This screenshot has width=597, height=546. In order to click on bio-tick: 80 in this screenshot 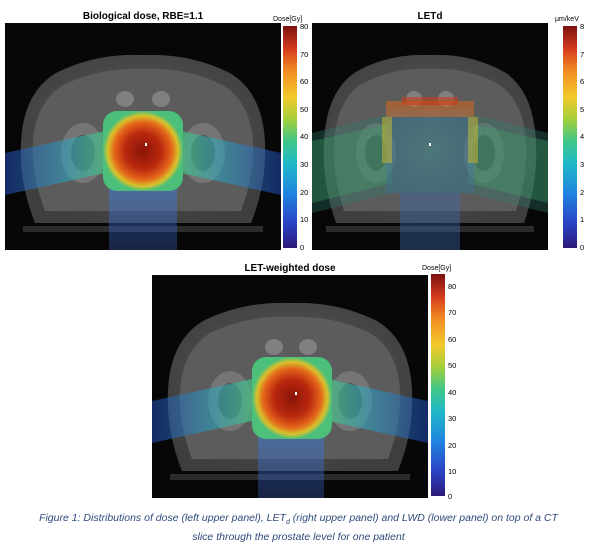, I will do `click(304, 26)`.